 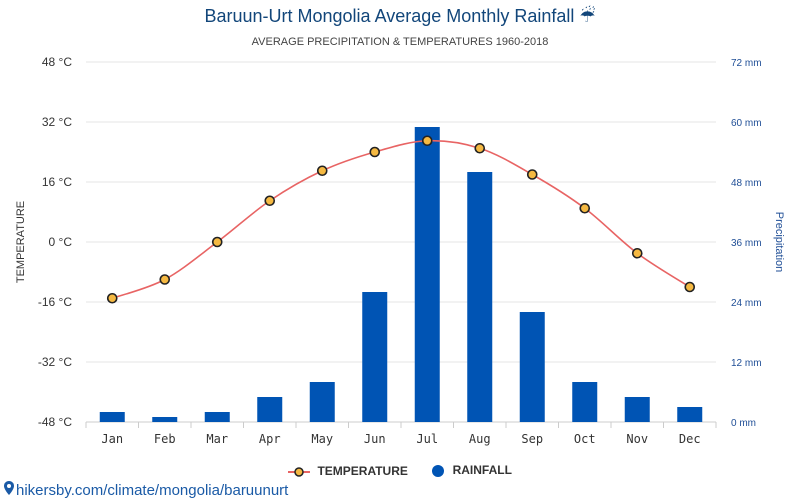 I want to click on y-left-tick-label: -48 °C, so click(x=55, y=422).